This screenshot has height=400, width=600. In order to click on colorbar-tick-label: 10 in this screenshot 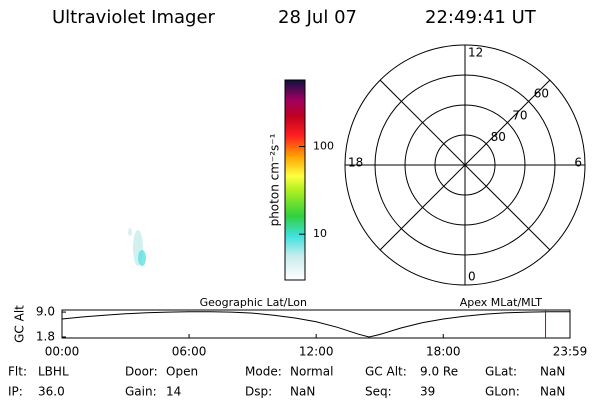, I will do `click(320, 233)`.